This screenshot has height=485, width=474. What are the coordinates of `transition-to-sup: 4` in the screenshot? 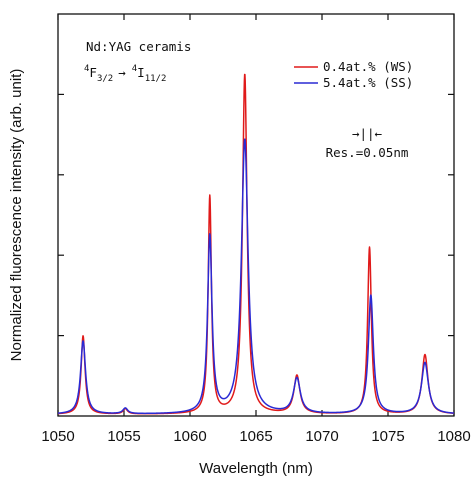 It's located at (134, 69).